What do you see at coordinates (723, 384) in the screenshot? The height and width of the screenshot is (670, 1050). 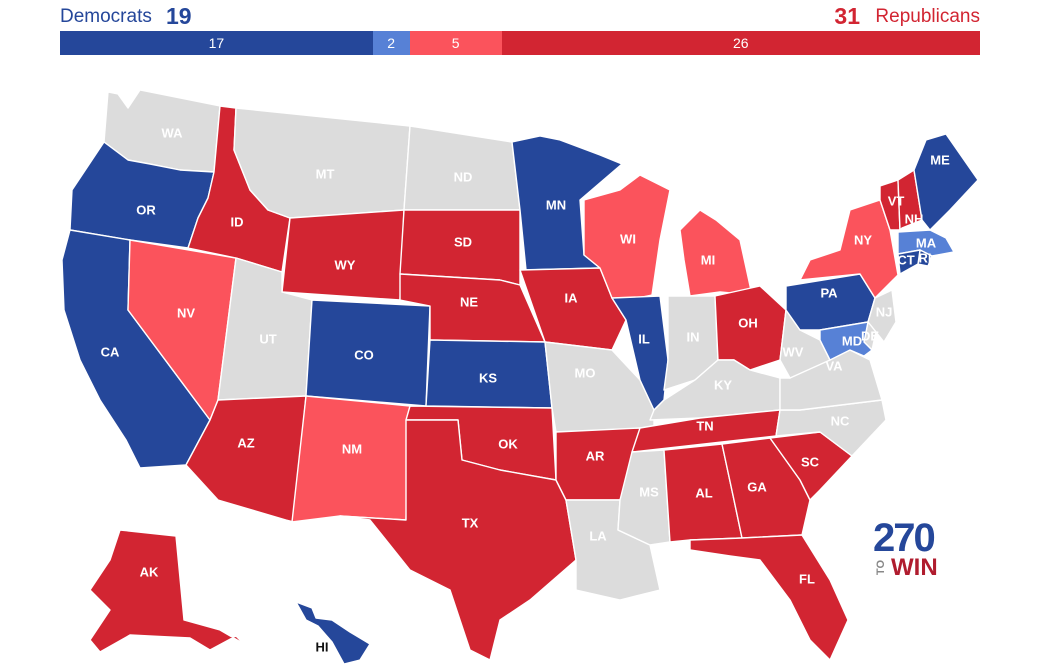 I see `state-label-ky: KY` at bounding box center [723, 384].